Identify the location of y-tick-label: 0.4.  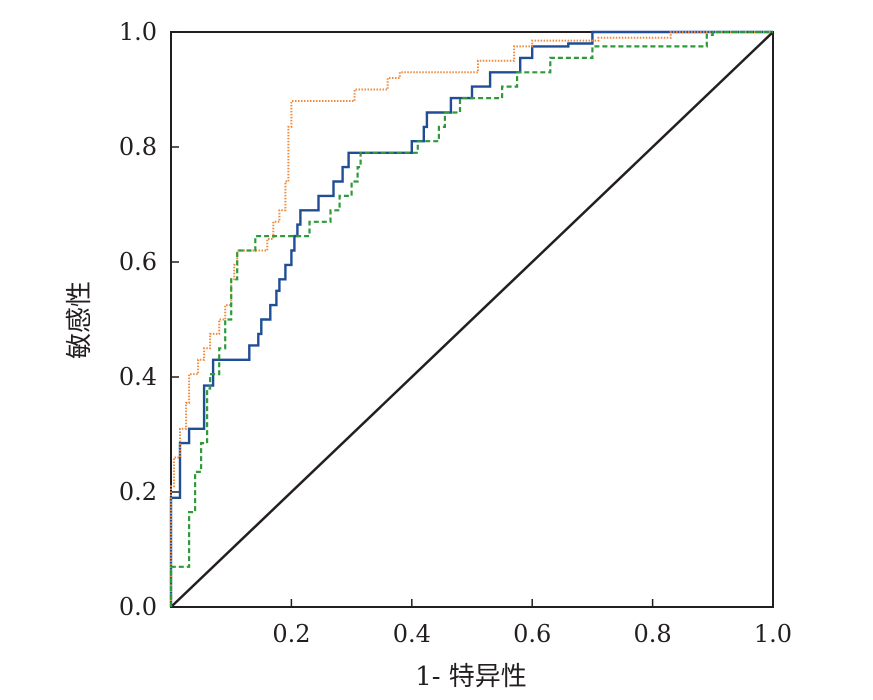
(138, 377).